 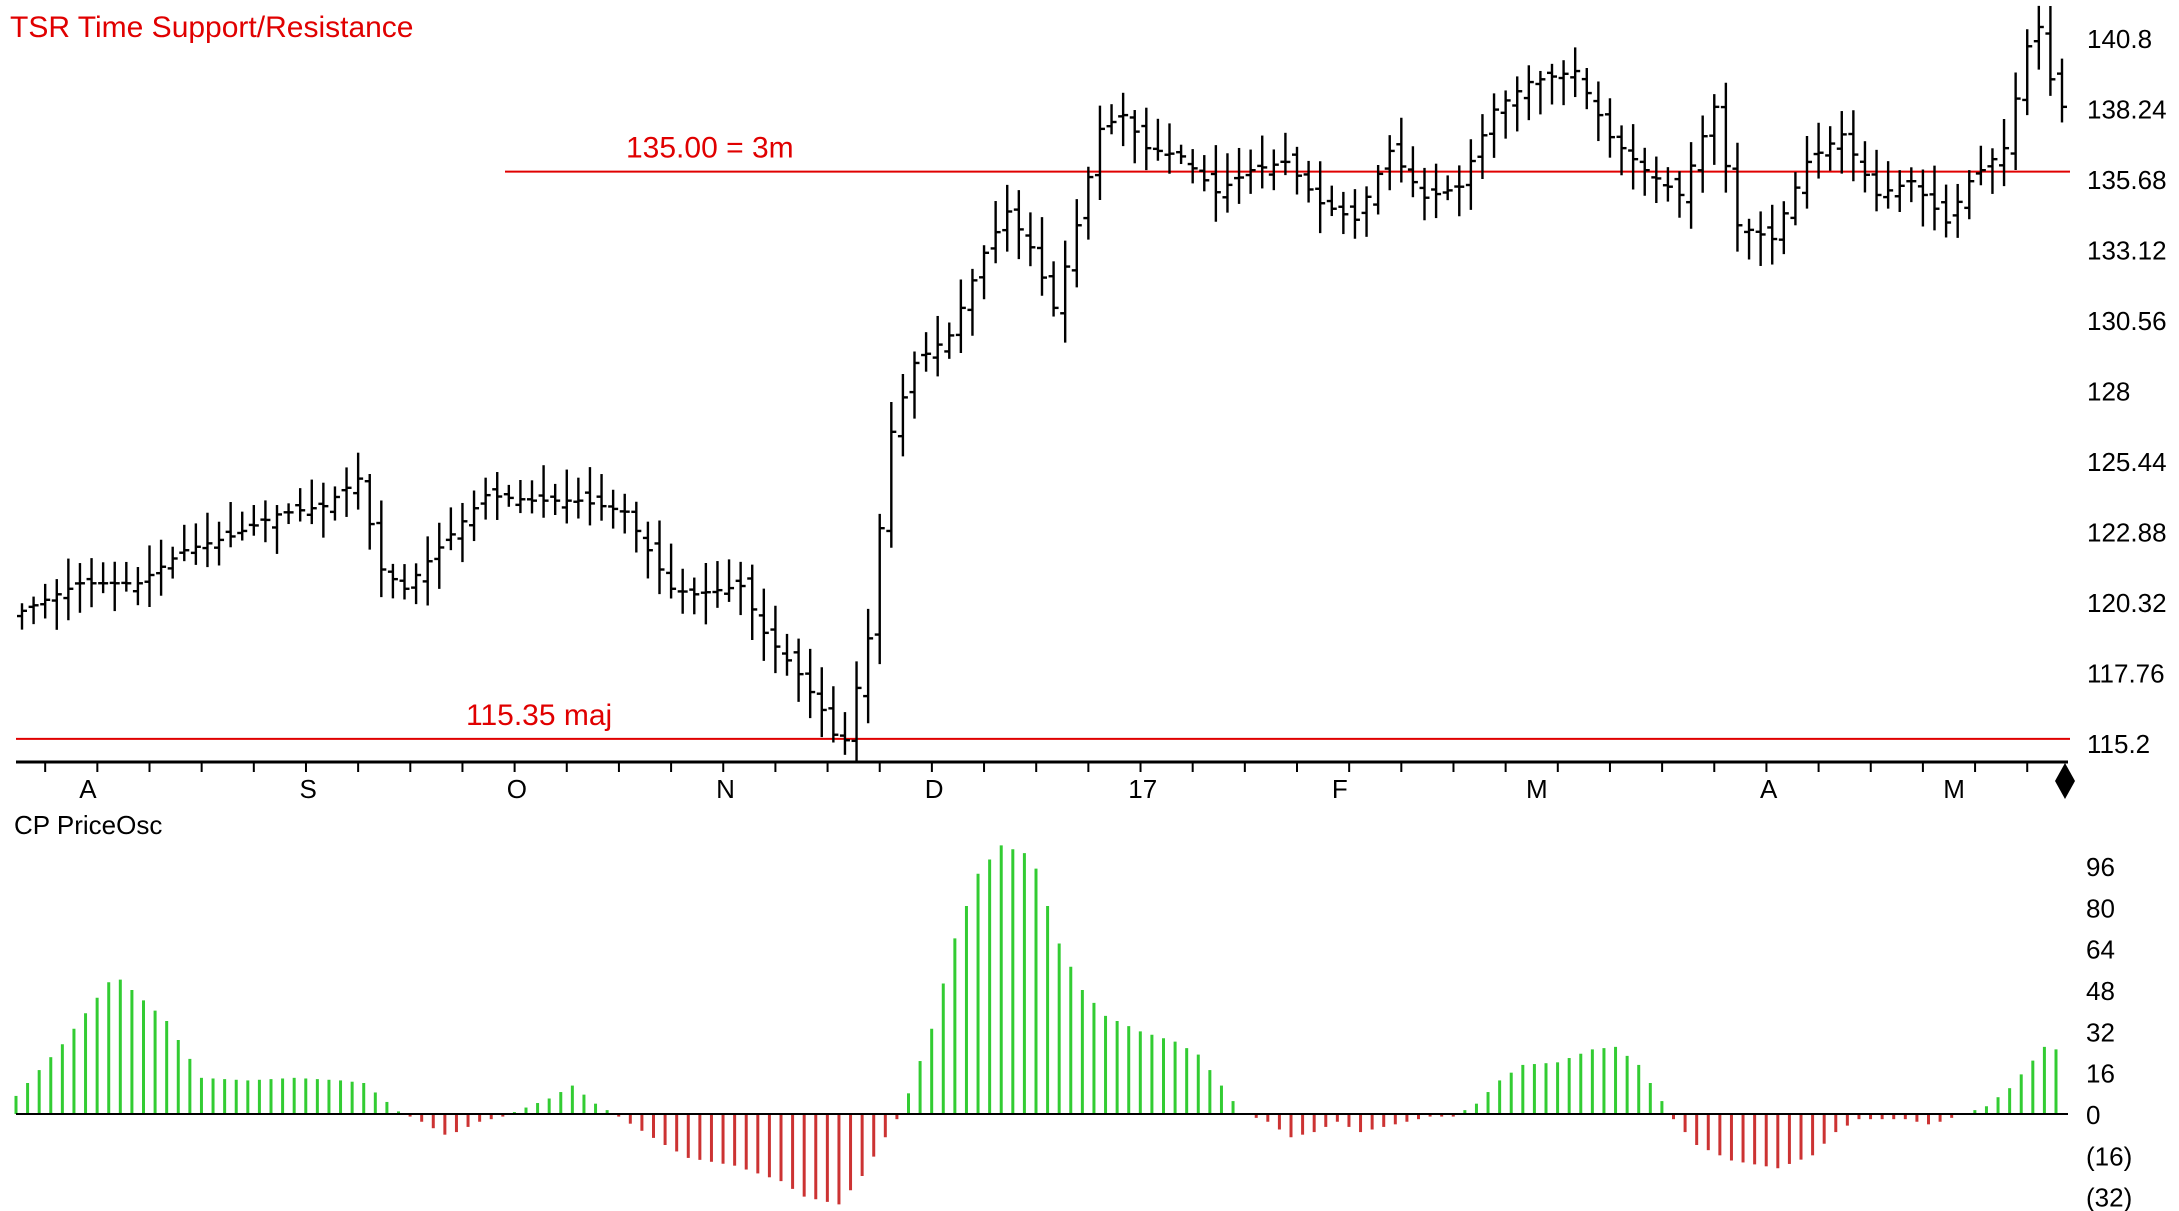 What do you see at coordinates (2065, 781) in the screenshot?
I see `scroll-diamond-icon` at bounding box center [2065, 781].